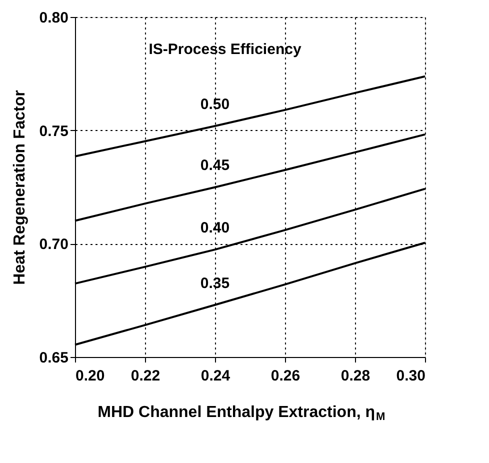  I want to click on y-tick-label: 0.80, so click(53, 18).